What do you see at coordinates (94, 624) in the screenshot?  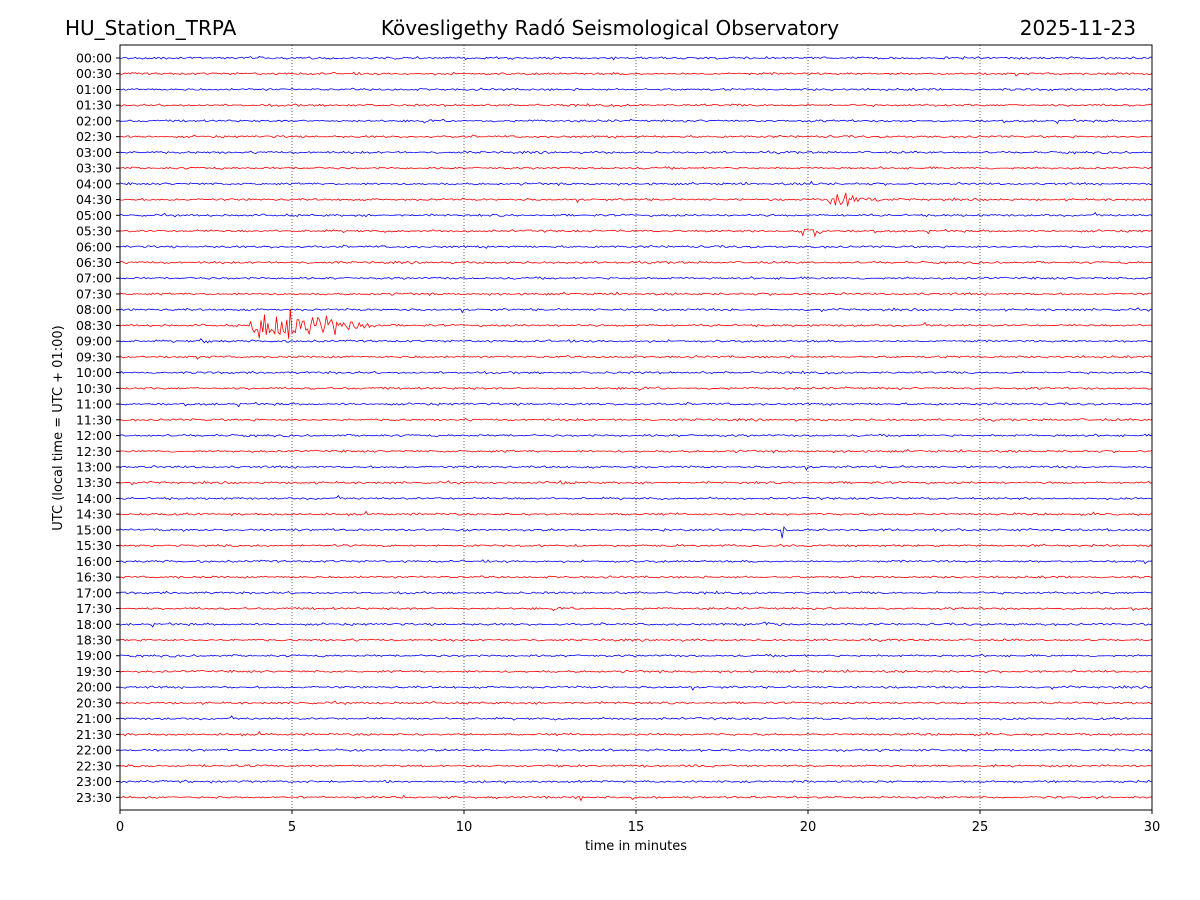 I see `y-tick-label: 18:00` at bounding box center [94, 624].